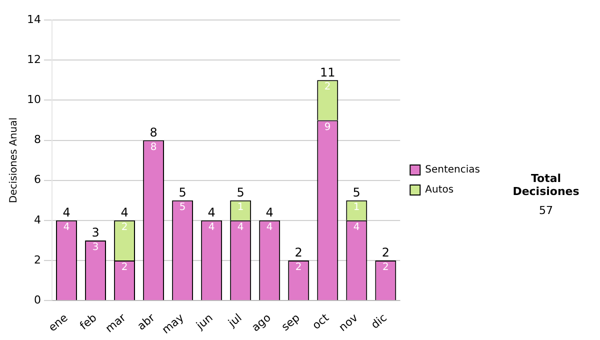  I want to click on data-label: 8, so click(153, 147).